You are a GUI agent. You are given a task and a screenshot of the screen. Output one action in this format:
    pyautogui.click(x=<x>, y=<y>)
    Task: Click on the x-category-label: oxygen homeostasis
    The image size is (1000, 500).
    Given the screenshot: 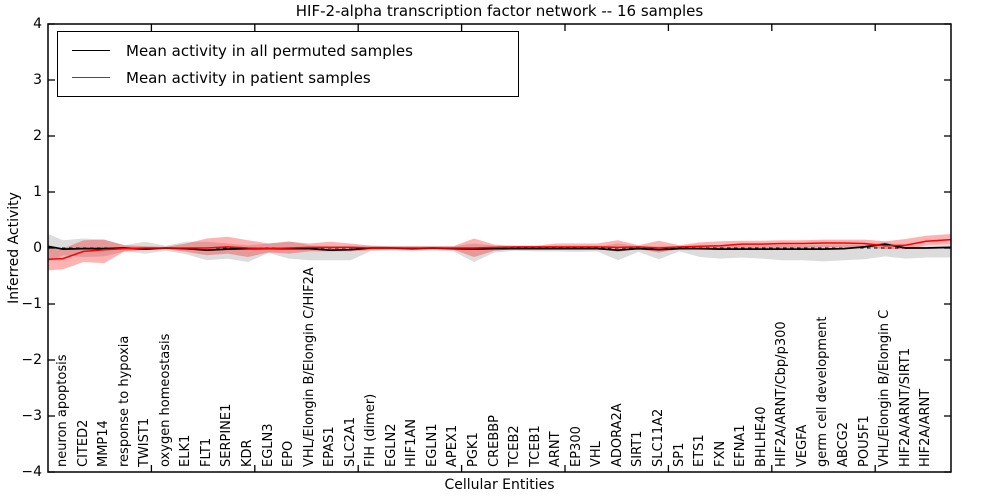 What is the action you would take?
    pyautogui.click(x=165, y=400)
    